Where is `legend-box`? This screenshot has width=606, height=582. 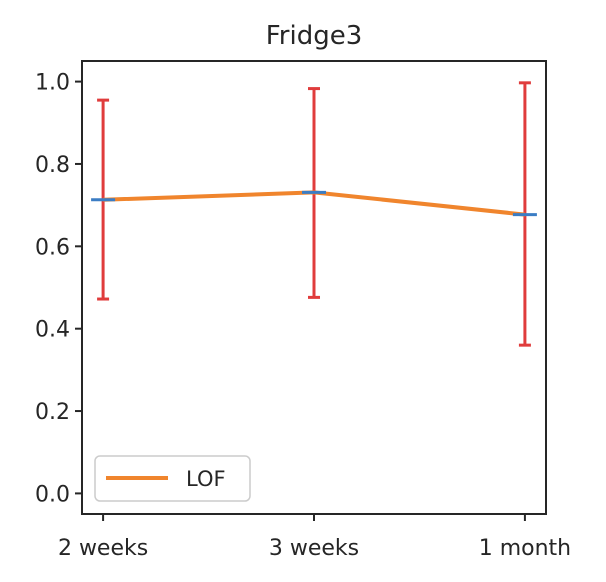 legend-box is located at coordinates (172, 478).